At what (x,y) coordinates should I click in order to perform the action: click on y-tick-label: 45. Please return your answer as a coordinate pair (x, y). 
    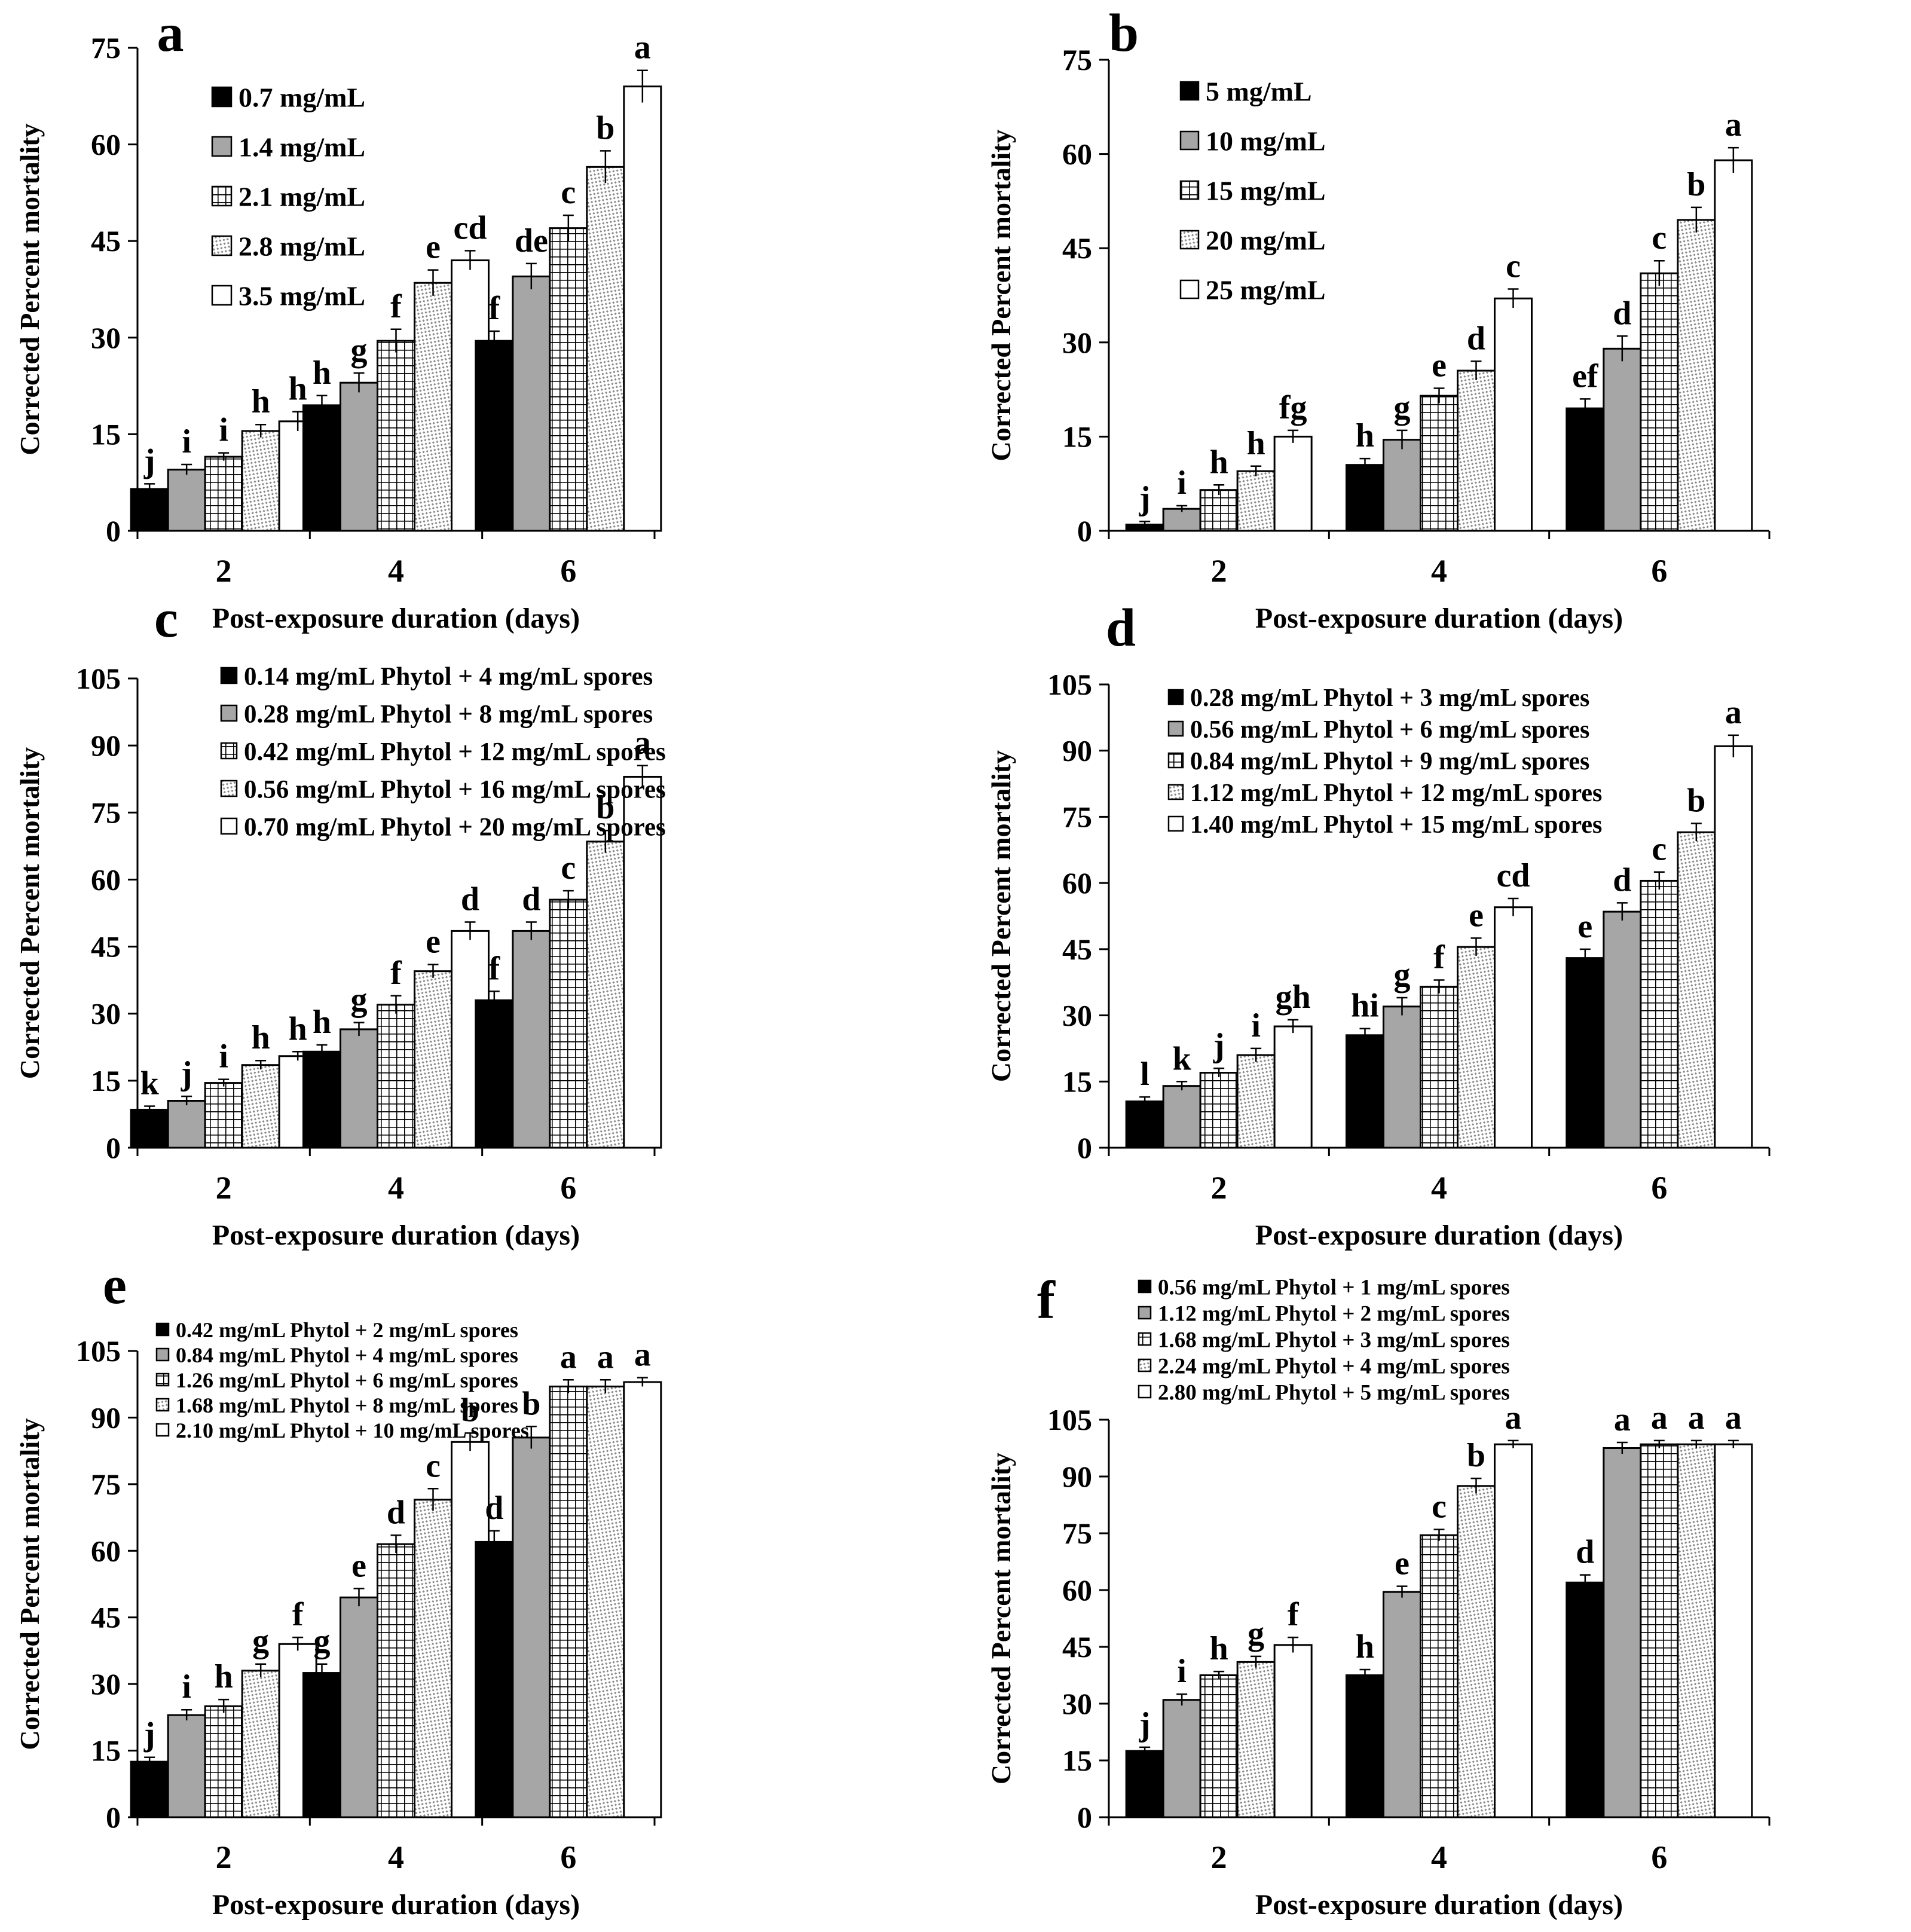
    Looking at the image, I should click on (1077, 1647).